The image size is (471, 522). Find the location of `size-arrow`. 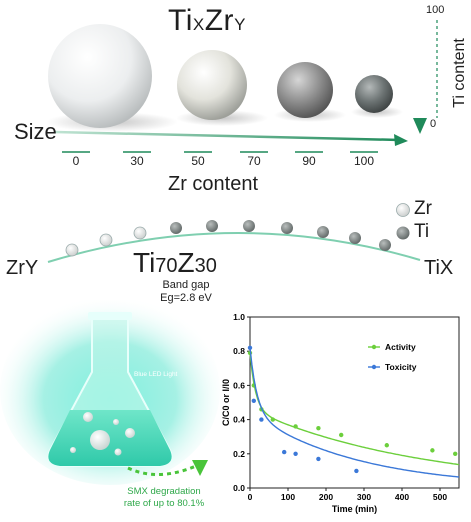

size-arrow is located at coordinates (227, 136).